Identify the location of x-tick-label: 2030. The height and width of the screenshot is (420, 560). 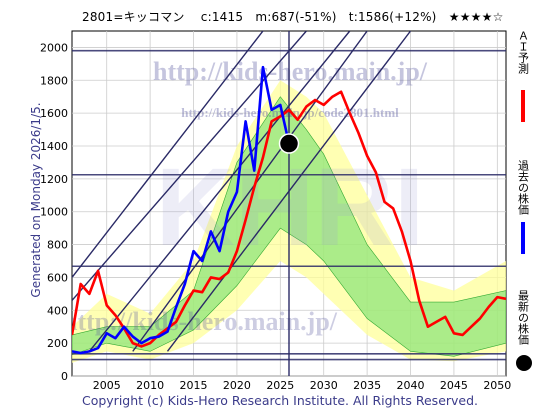
(324, 385).